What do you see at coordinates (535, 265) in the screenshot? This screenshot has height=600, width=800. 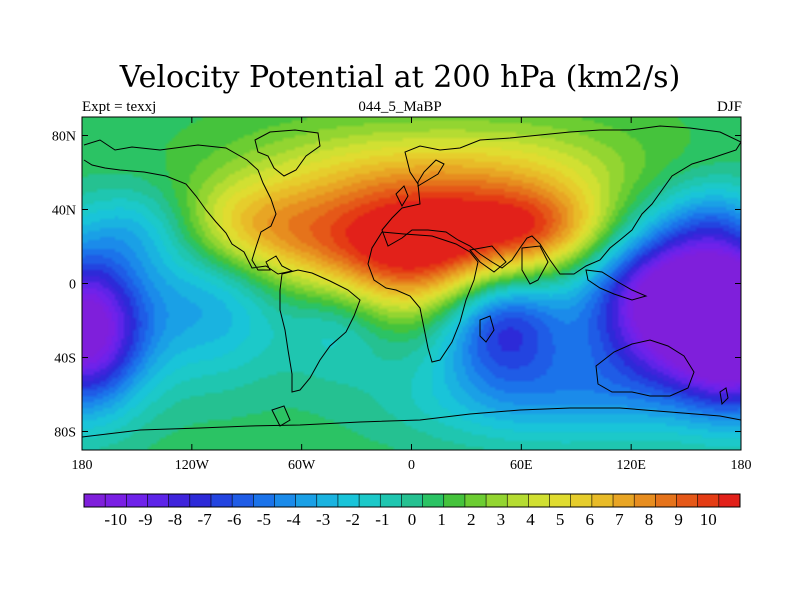 I see `coastline-india` at bounding box center [535, 265].